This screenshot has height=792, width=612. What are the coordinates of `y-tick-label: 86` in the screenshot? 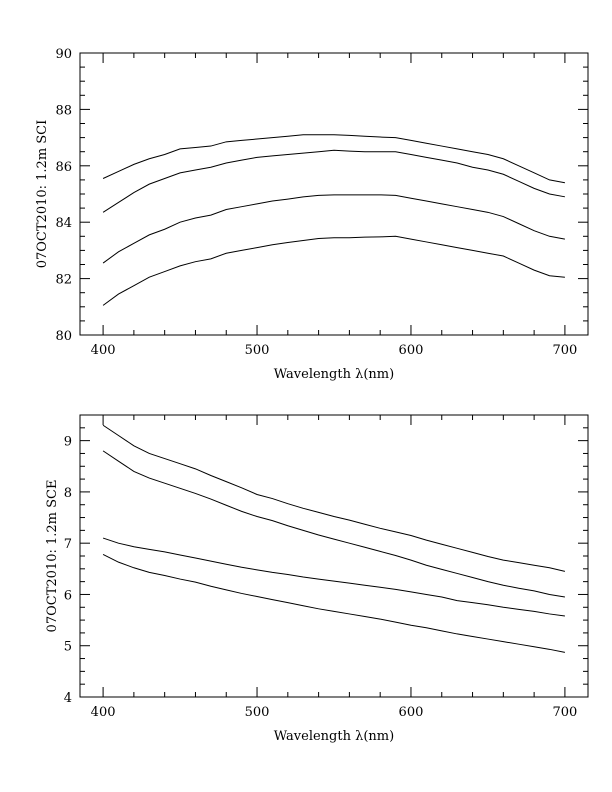 It's located at (63, 167).